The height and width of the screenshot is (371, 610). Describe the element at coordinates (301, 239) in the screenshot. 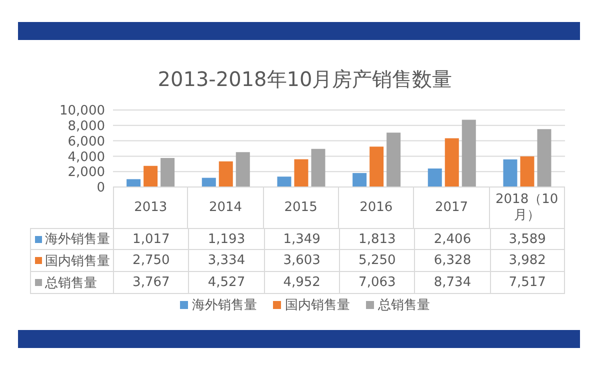

I see `data-label: 1,349` at that location.